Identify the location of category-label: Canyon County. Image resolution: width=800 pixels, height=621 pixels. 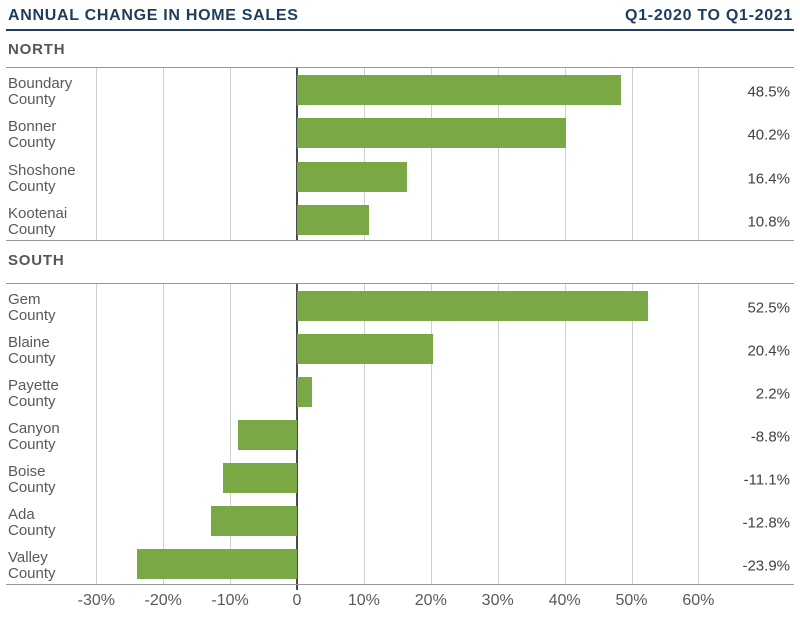
(34, 436).